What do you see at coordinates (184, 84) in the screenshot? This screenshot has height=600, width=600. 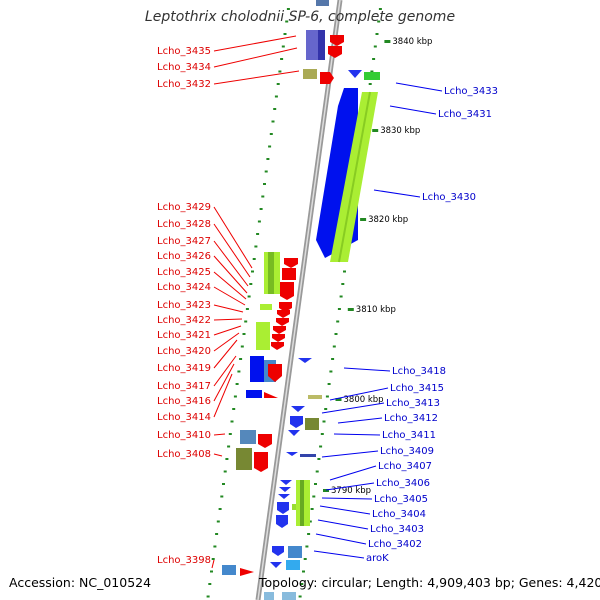 I see `gene-label-forward: Lcho_3432` at bounding box center [184, 84].